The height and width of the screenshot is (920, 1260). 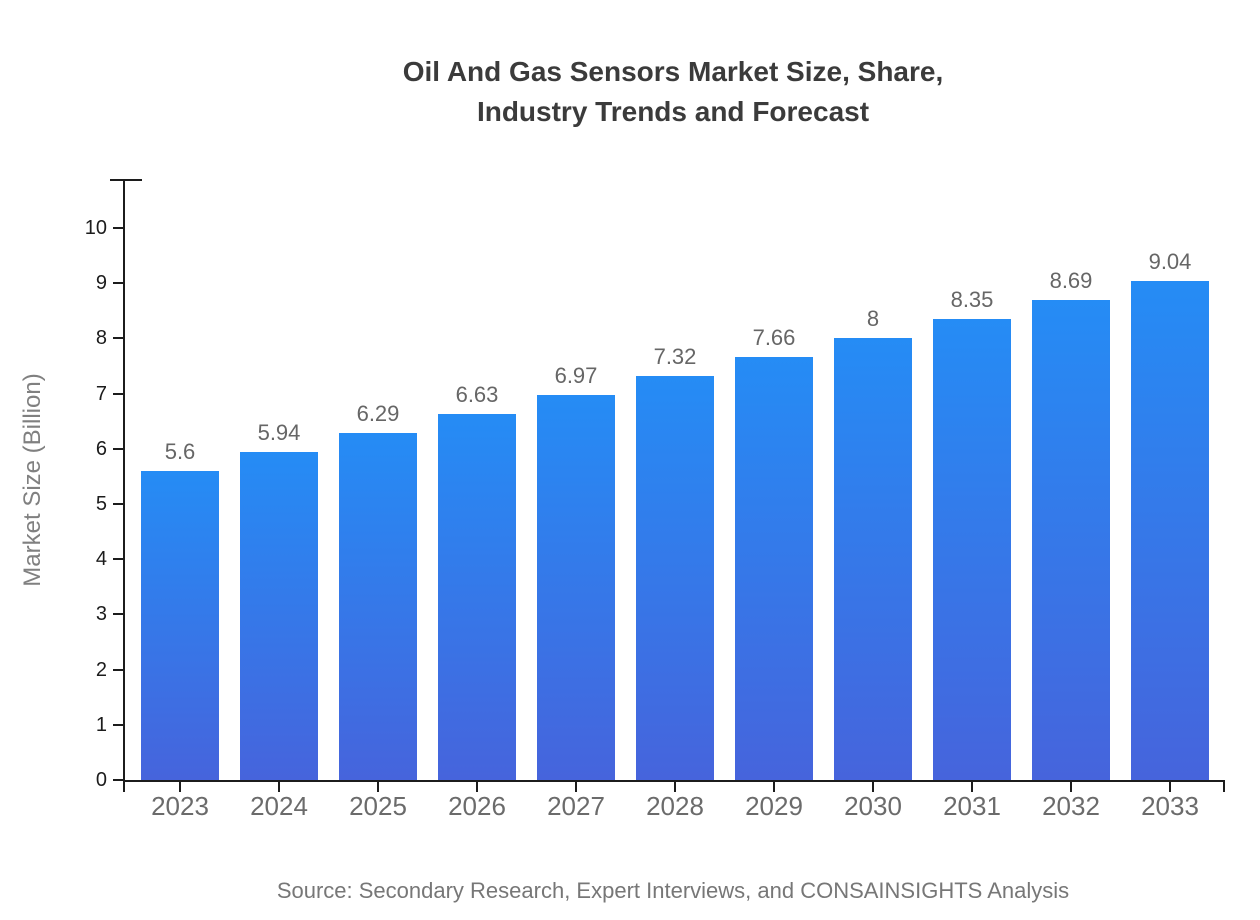 I want to click on bar-2025, so click(x=378, y=606).